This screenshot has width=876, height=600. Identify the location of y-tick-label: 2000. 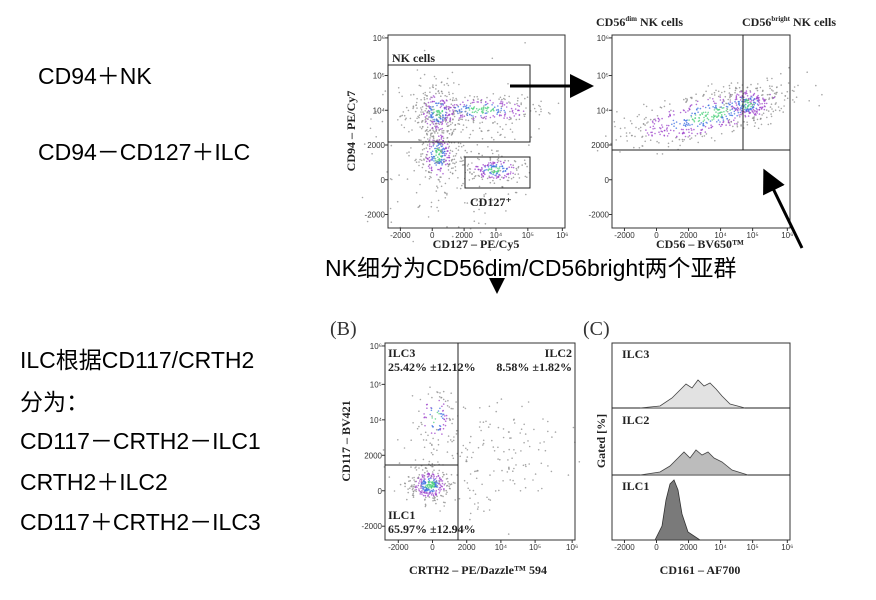
(376, 145).